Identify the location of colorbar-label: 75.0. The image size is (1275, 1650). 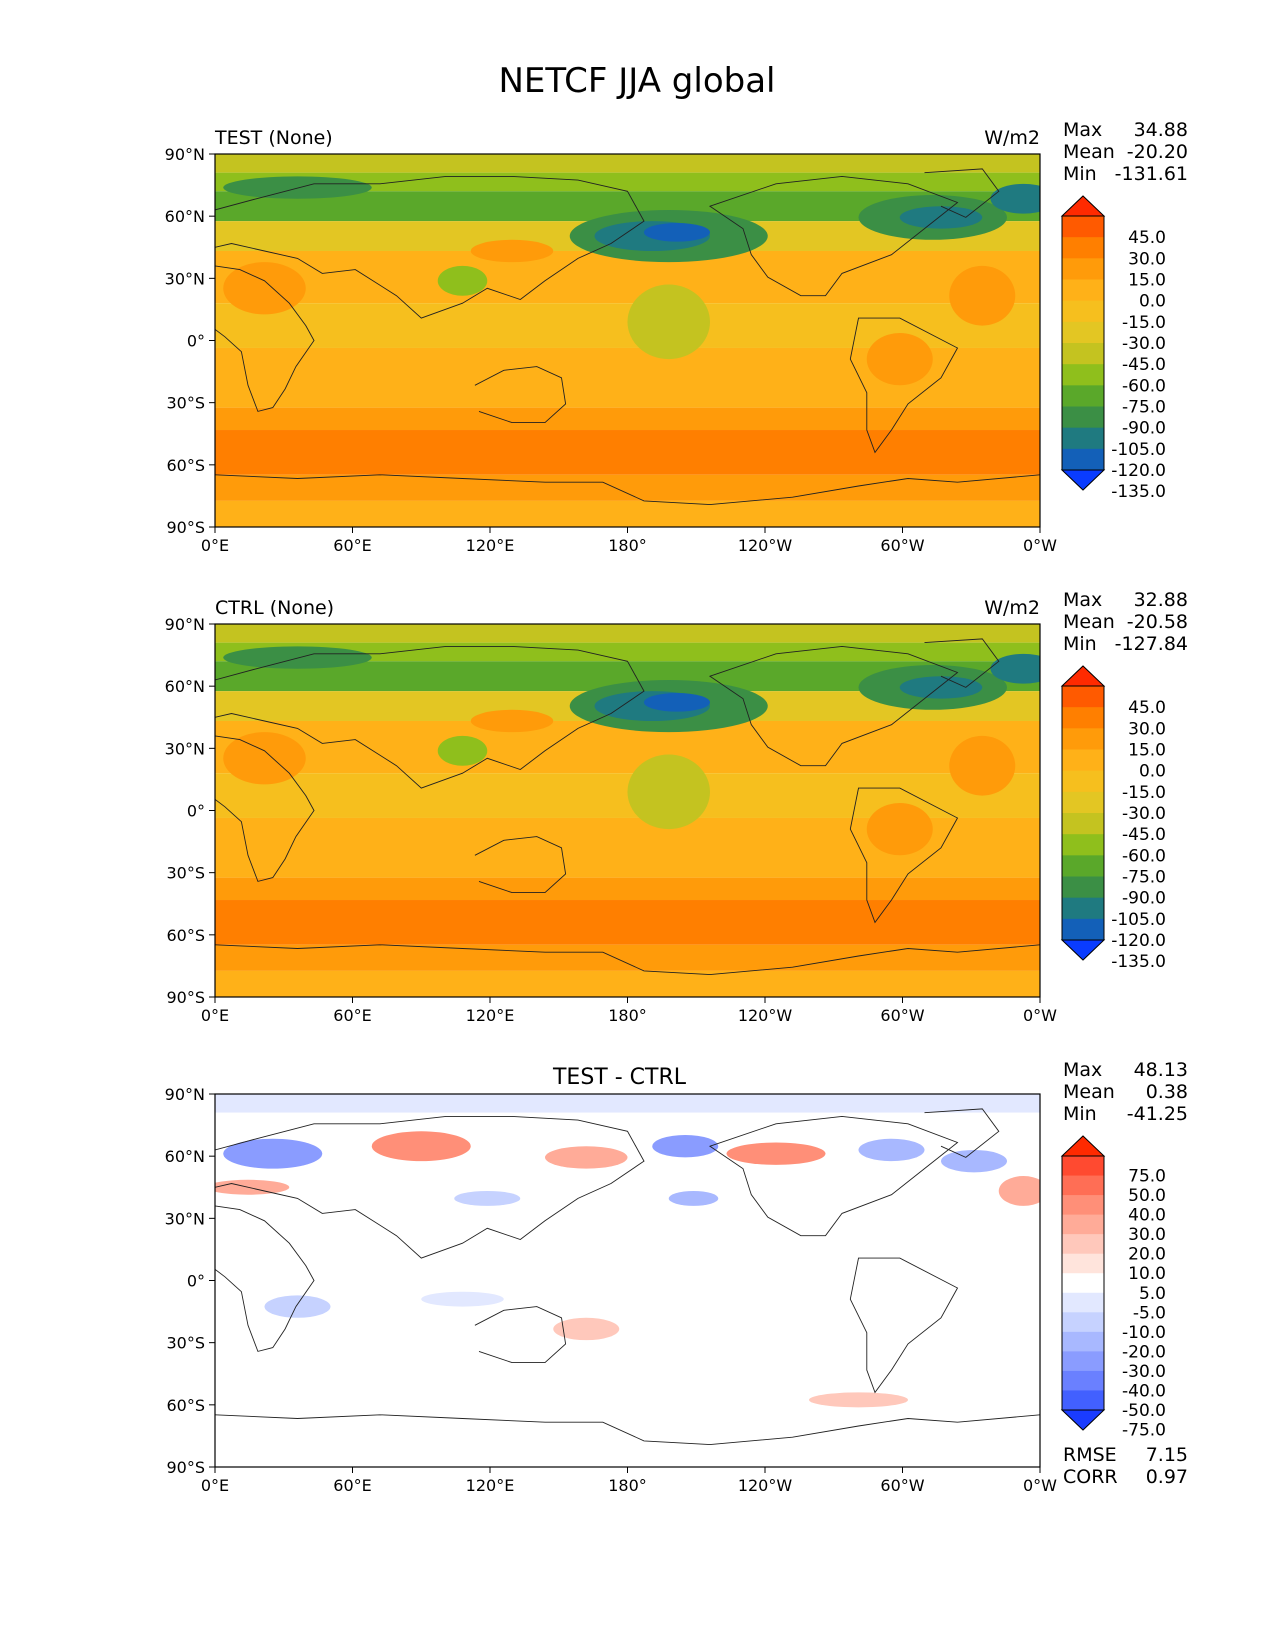
(1147, 1177).